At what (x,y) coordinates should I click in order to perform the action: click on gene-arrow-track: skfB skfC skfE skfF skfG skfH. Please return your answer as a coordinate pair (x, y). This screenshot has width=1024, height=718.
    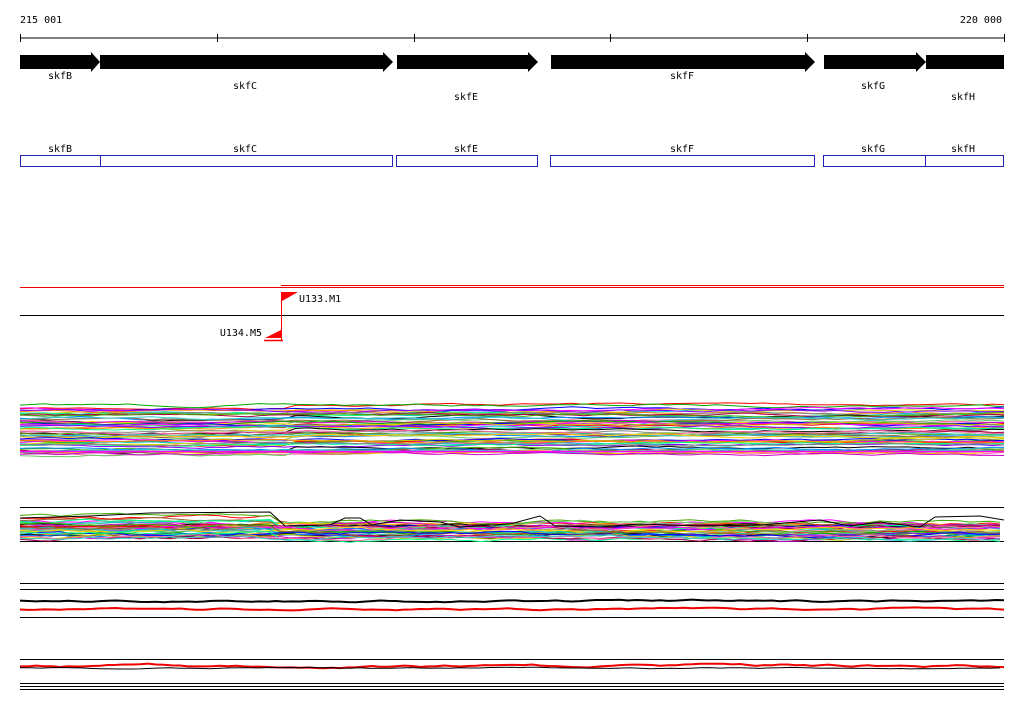
    Looking at the image, I should click on (512, 77).